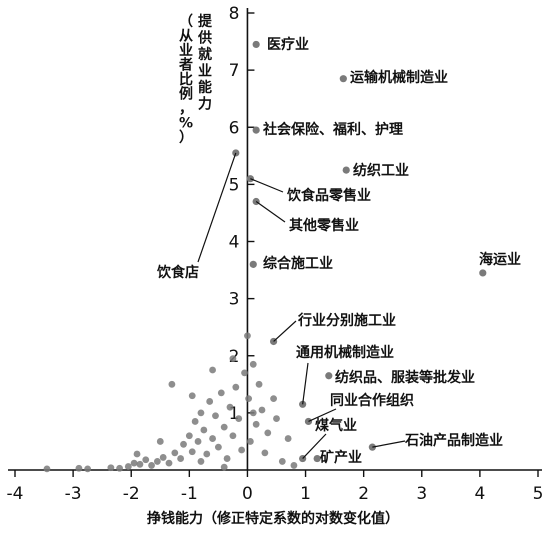 This screenshot has height=535, width=550. Describe the element at coordinates (205, 54) in the screenshot. I see `y-axis-title-char: 就` at that location.